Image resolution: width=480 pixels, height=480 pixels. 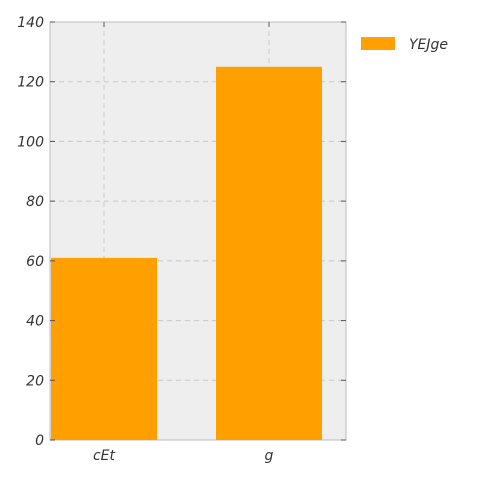 I want to click on bar-cEt, so click(x=104, y=348).